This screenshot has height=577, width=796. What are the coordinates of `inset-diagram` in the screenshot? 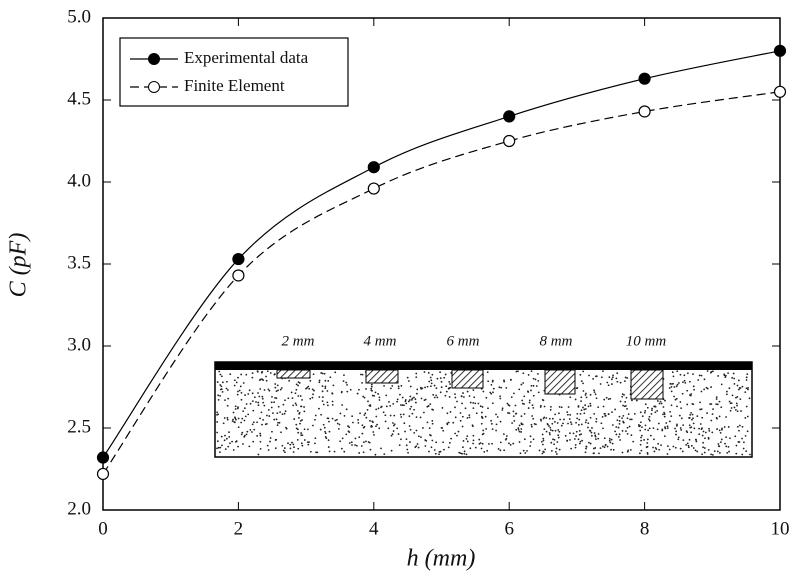 It's located at (483, 409).